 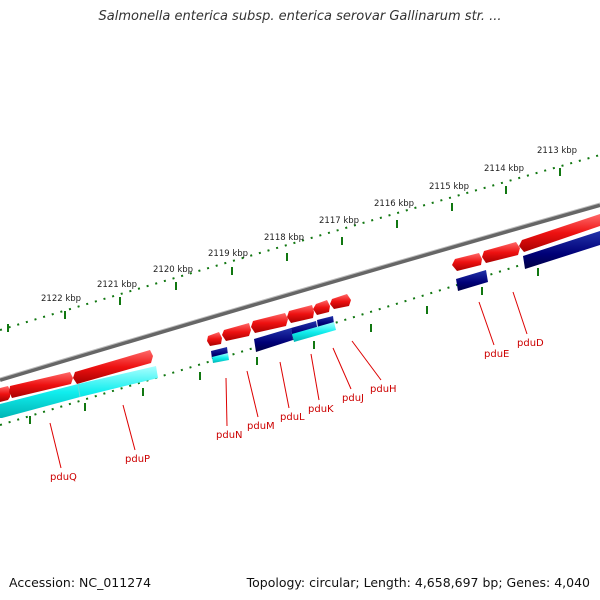 What do you see at coordinates (339, 221) in the screenshot?
I see `scale-label-2117: 2117 kbp` at bounding box center [339, 221].